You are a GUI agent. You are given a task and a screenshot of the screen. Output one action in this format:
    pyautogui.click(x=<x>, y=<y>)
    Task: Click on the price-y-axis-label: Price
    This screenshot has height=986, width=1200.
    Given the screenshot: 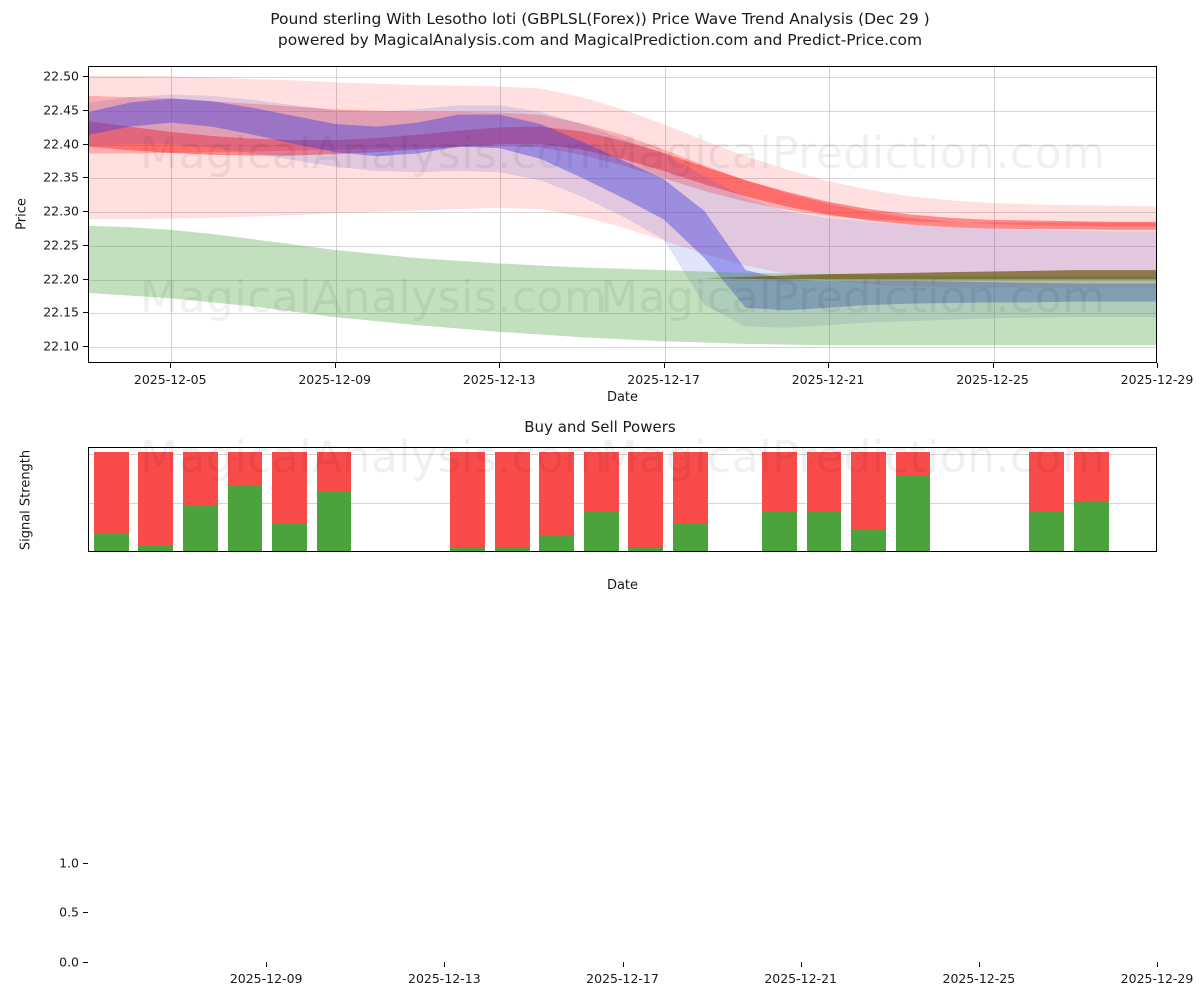 What is the action you would take?
    pyautogui.click(x=22, y=214)
    